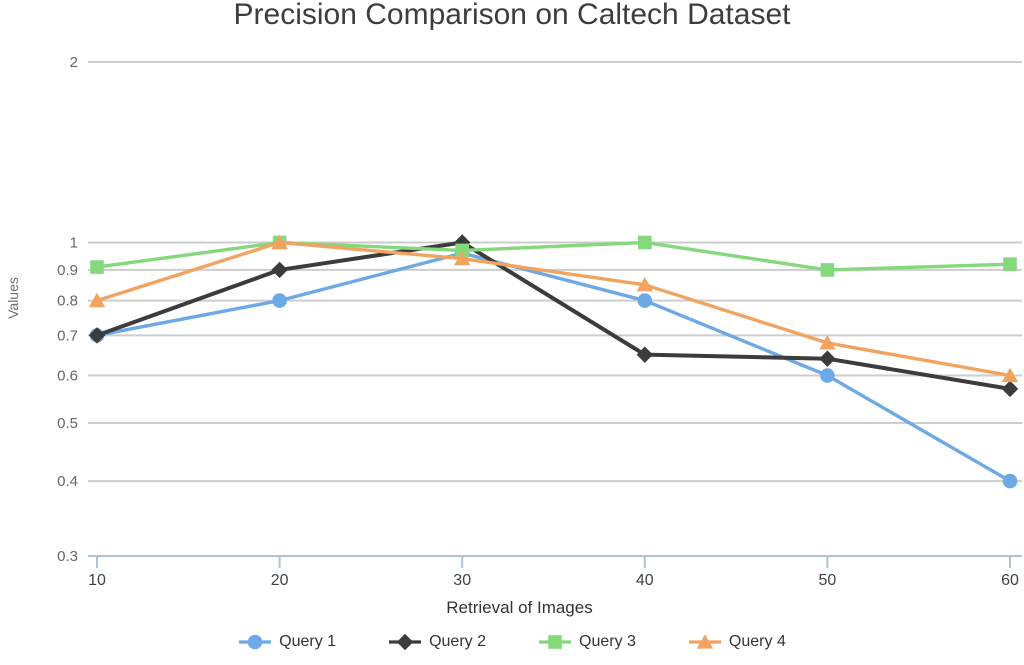 The image size is (1024, 665). I want to click on diamond-legend-icon, so click(405, 642).